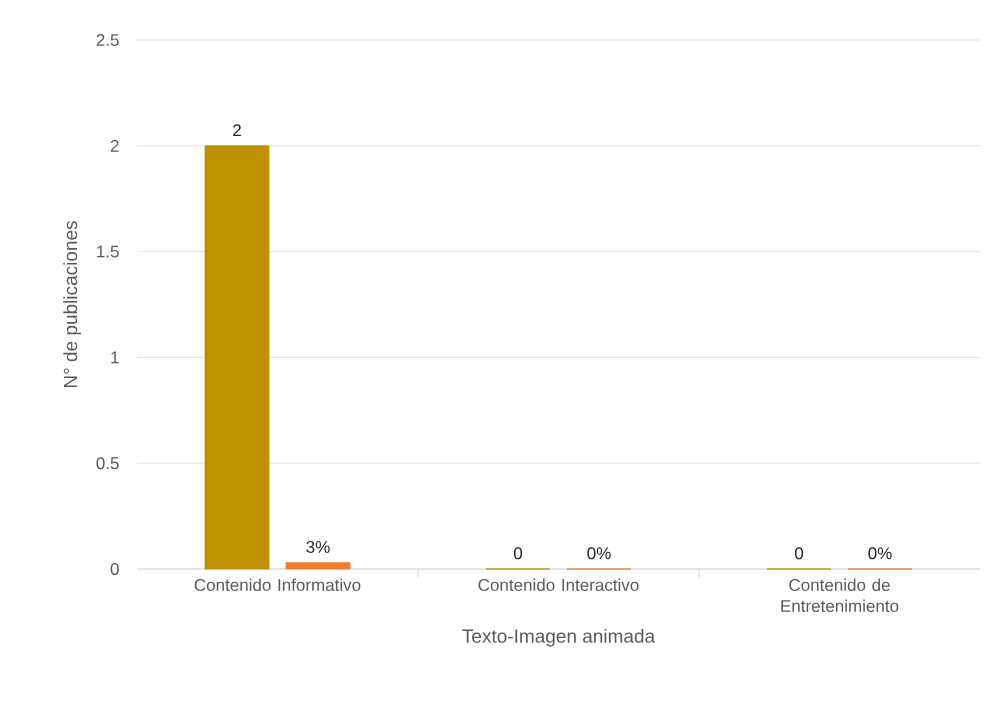 This screenshot has width=1001, height=707. What do you see at coordinates (114, 145) in the screenshot?
I see `y-tick-label: 2` at bounding box center [114, 145].